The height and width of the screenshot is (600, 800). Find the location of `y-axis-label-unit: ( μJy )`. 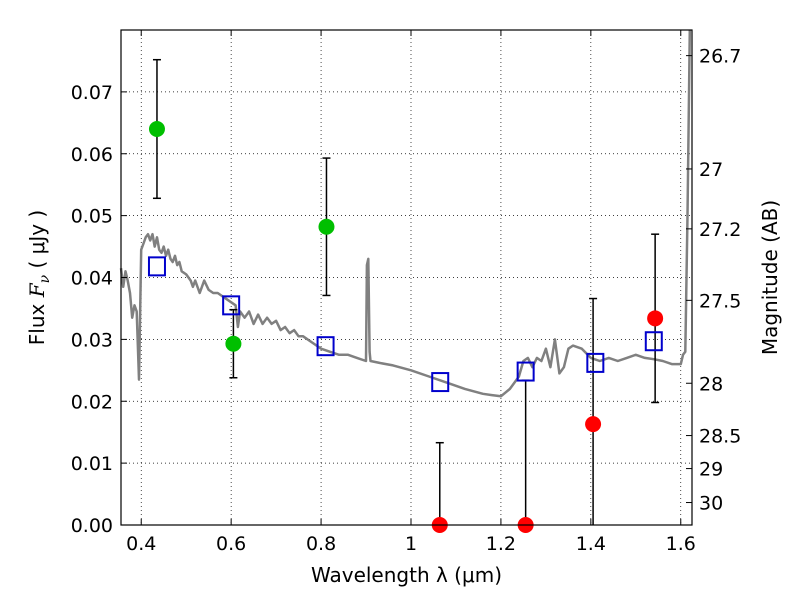

y-axis-label-unit: ( μJy ) is located at coordinates (37, 242).